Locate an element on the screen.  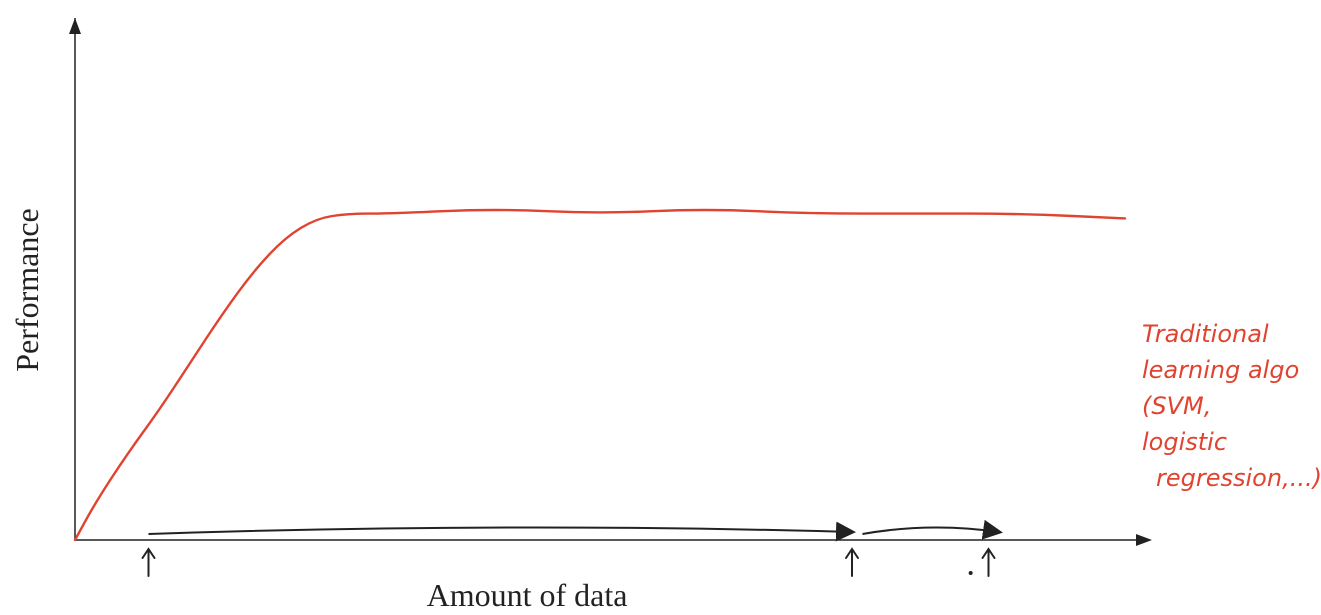
x-axis-arrow is located at coordinates (1144, 540).